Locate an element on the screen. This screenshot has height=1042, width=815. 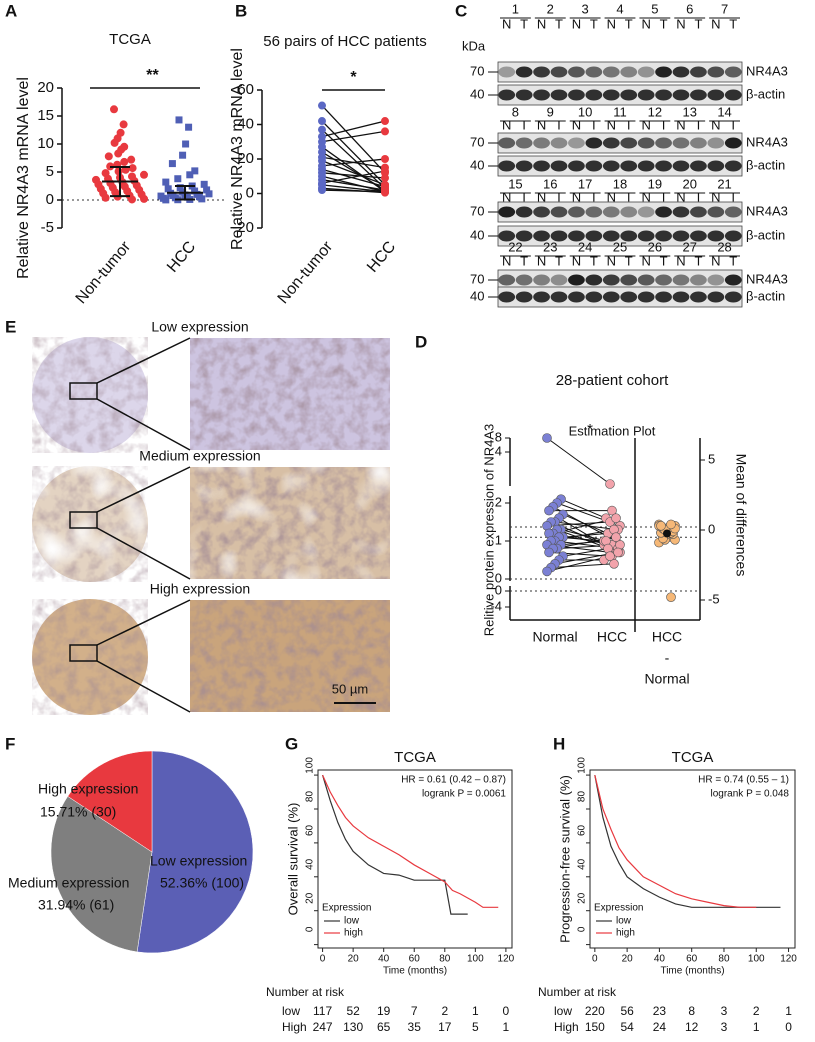
y2-tick-label: 5 is located at coordinates (711, 458).